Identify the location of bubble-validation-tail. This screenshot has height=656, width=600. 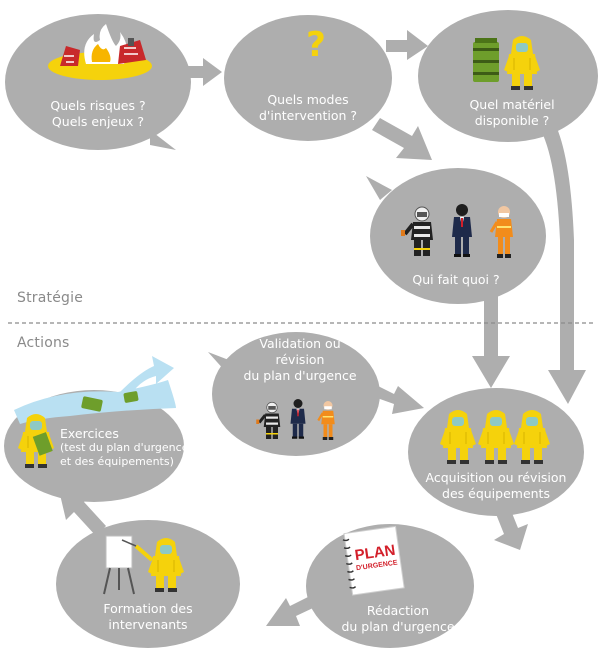
(221, 362).